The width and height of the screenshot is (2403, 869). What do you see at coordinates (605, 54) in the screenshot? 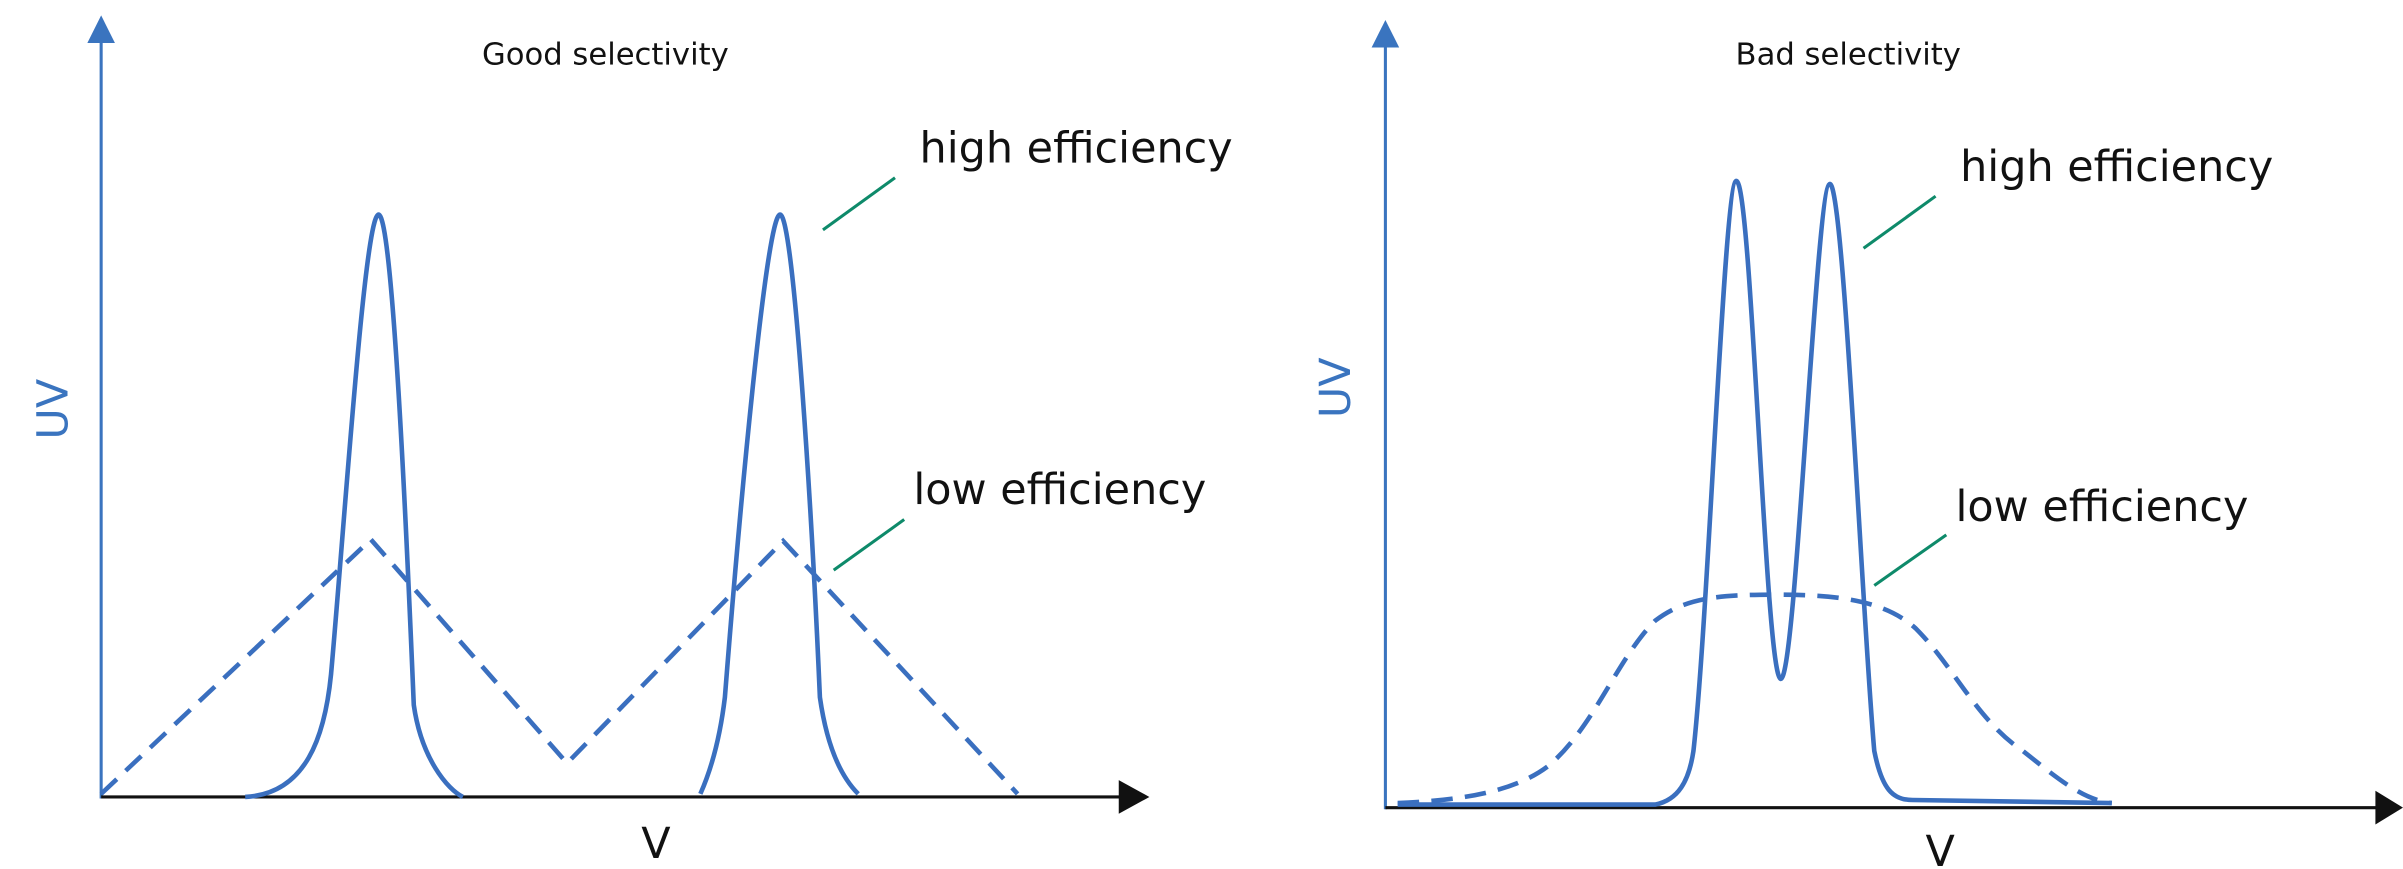
I see `panel-title: Good selectivity` at bounding box center [605, 54].